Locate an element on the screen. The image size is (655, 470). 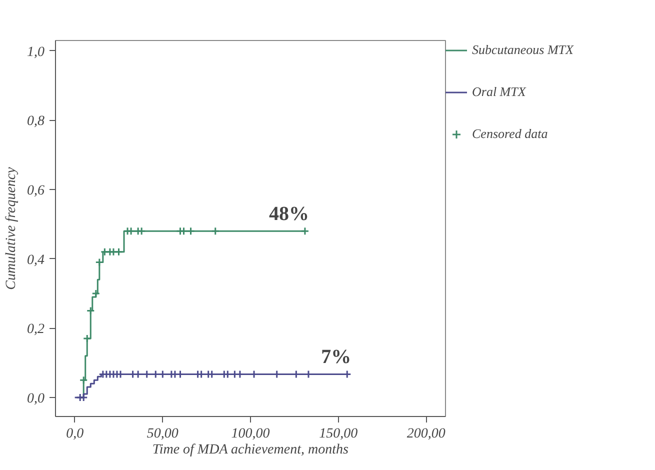
x-tick-label: 50,00 is located at coordinates (162, 434).